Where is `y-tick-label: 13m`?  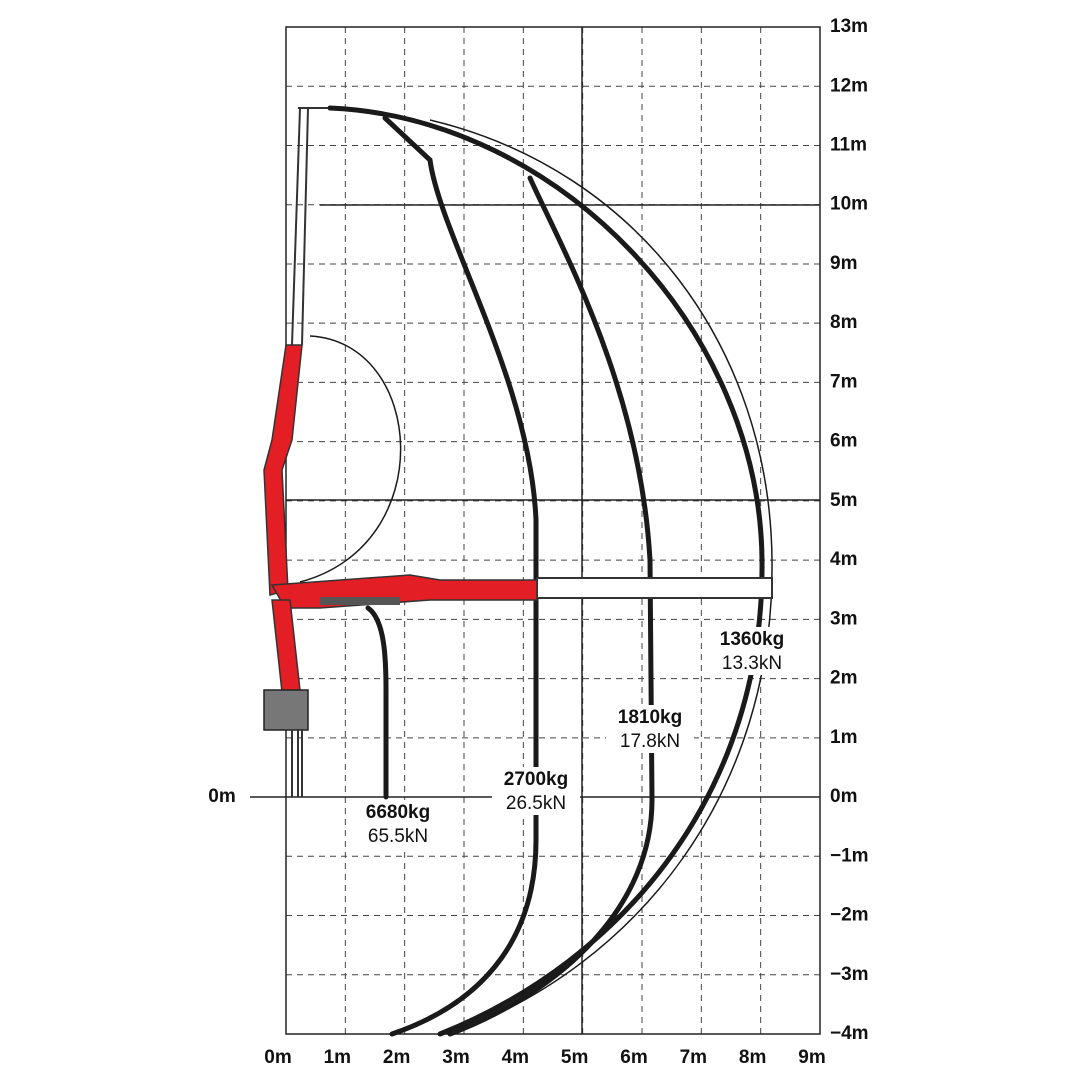 y-tick-label: 13m is located at coordinates (849, 26).